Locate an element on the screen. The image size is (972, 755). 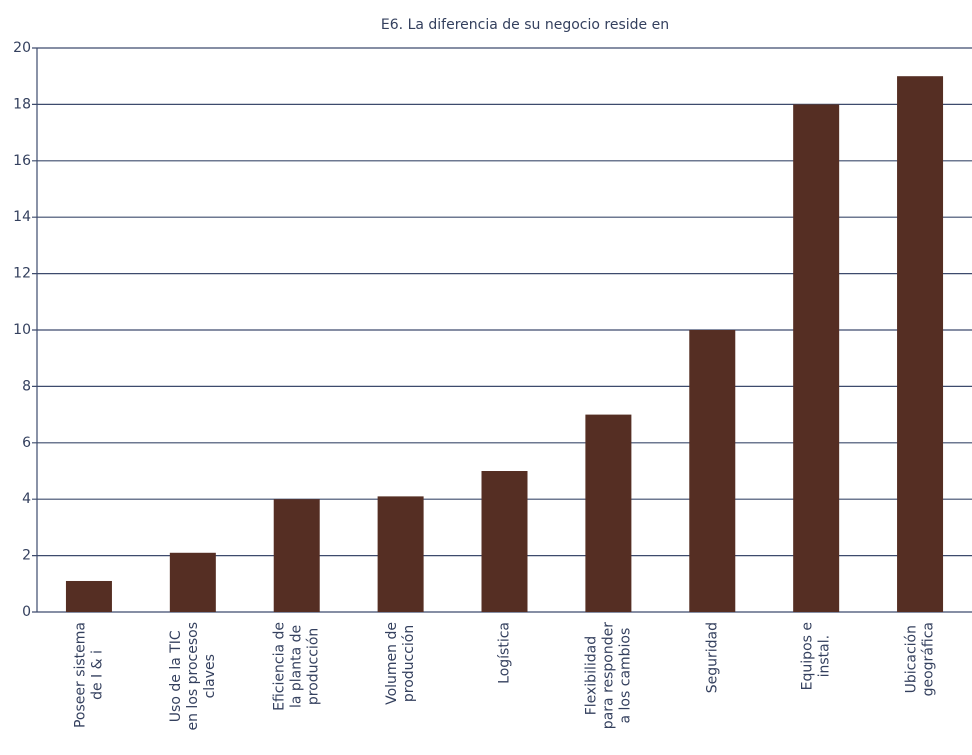
x-tick-label: Poseer sistemade I & i is located at coordinates (88, 675).